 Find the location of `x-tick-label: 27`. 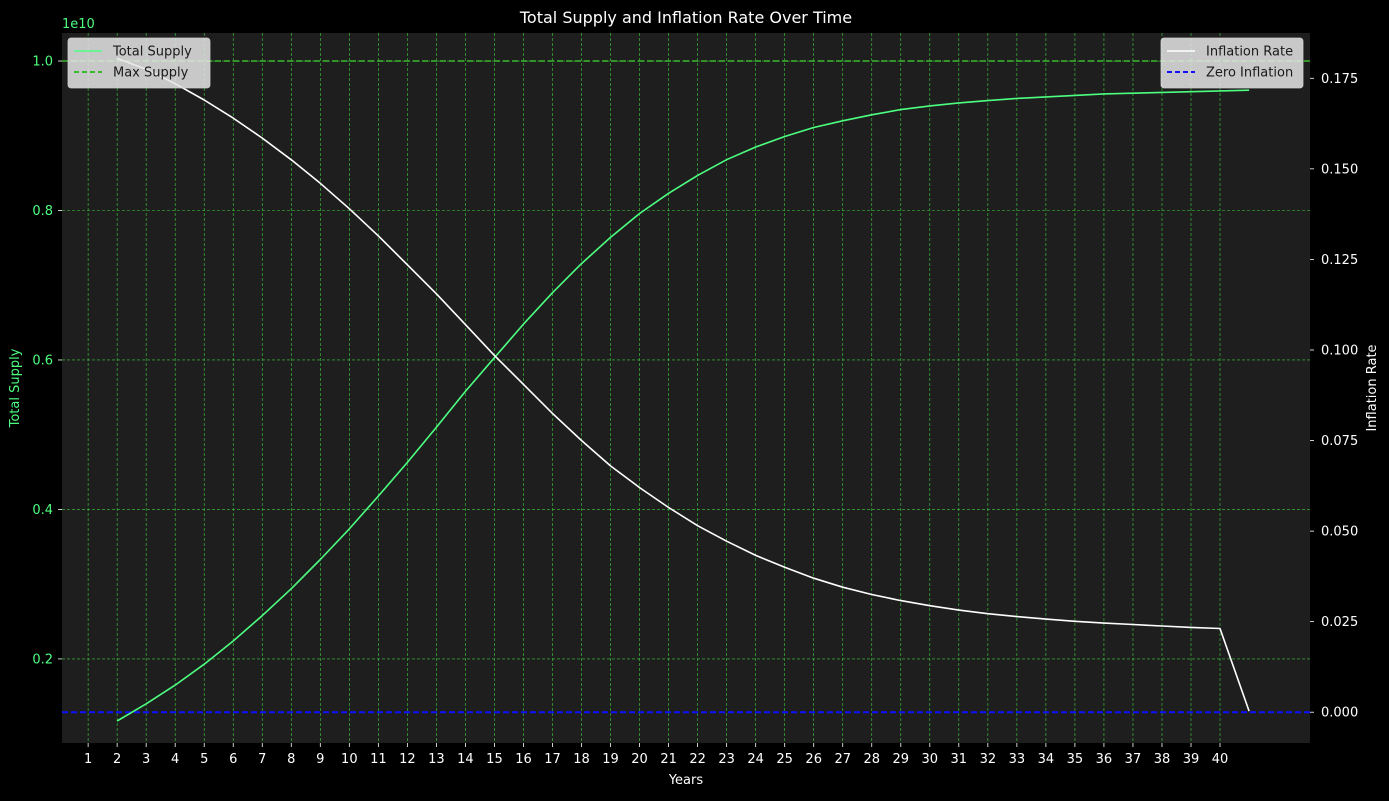

x-tick-label: 27 is located at coordinates (842, 759).